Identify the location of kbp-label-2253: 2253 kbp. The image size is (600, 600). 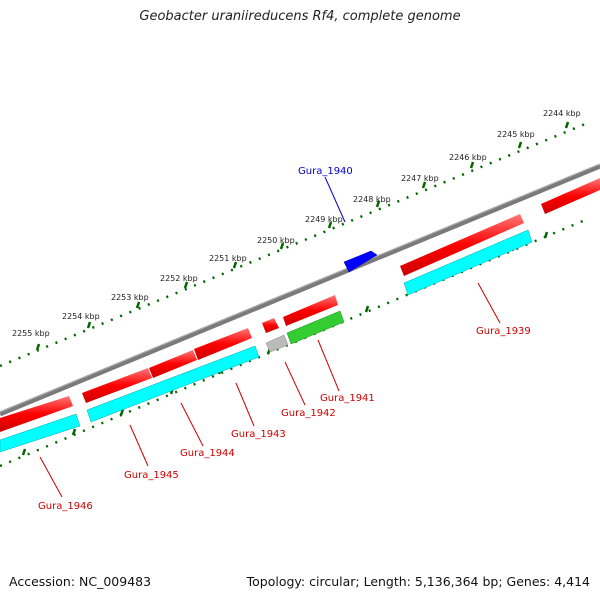
(130, 297).